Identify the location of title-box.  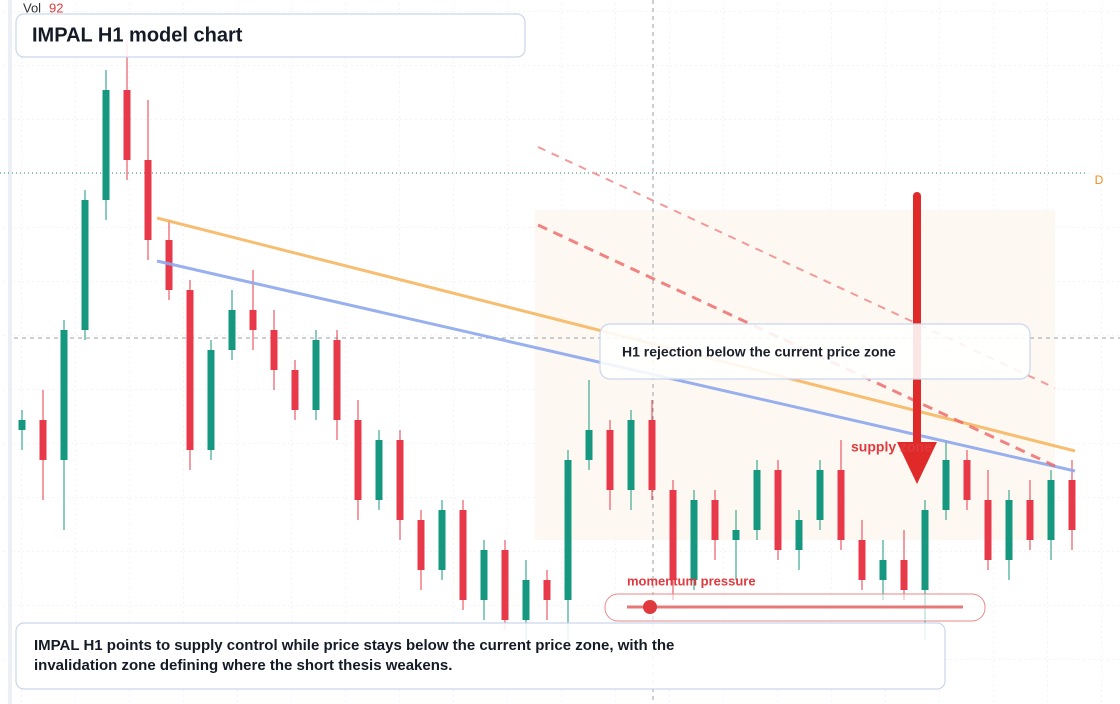
(270, 35).